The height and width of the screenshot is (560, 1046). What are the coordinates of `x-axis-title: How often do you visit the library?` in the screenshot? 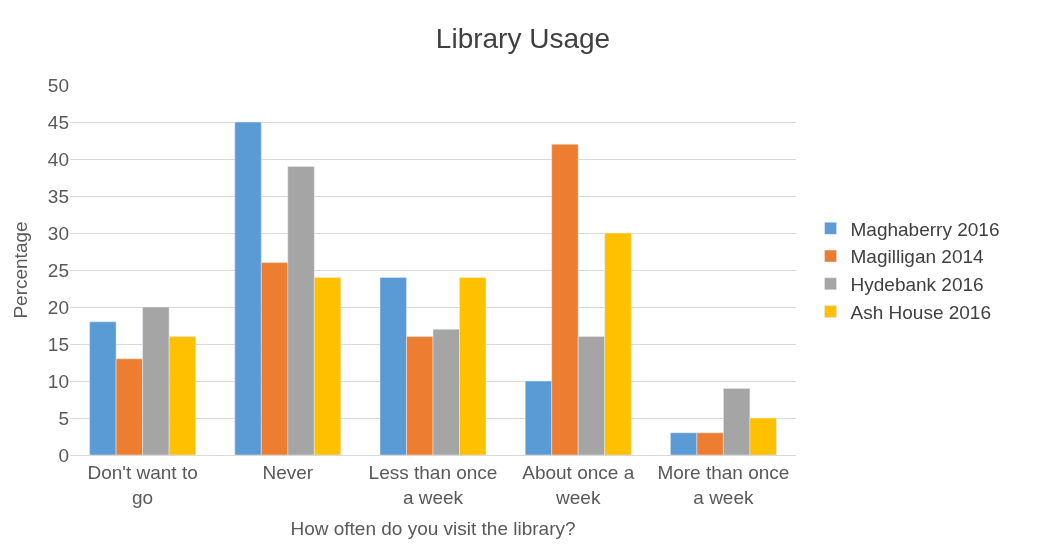 It's located at (433, 529).